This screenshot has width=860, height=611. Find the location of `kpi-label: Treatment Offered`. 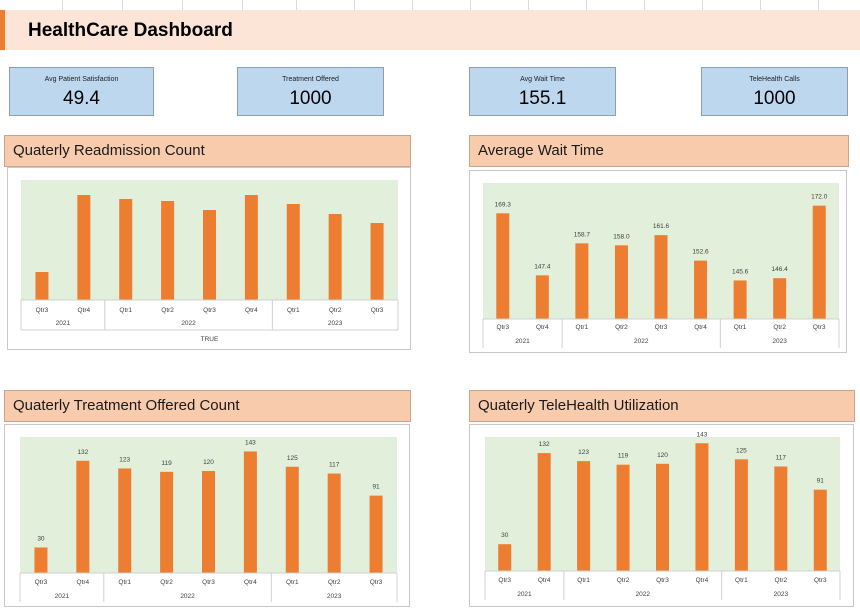

kpi-label: Treatment Offered is located at coordinates (310, 79).